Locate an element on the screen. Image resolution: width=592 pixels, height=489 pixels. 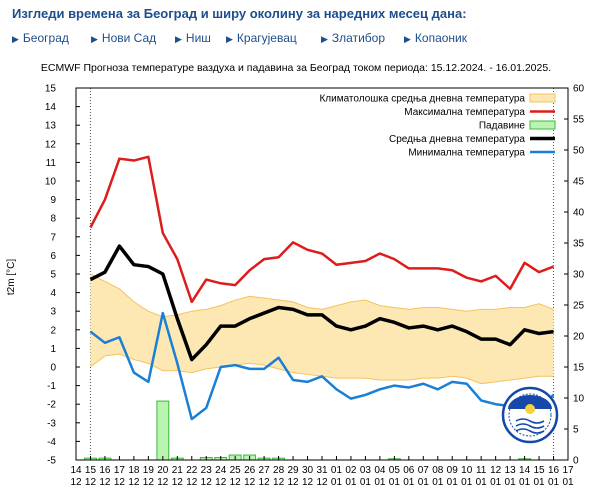
x-tick-day-label: 22 is located at coordinates (192, 470).